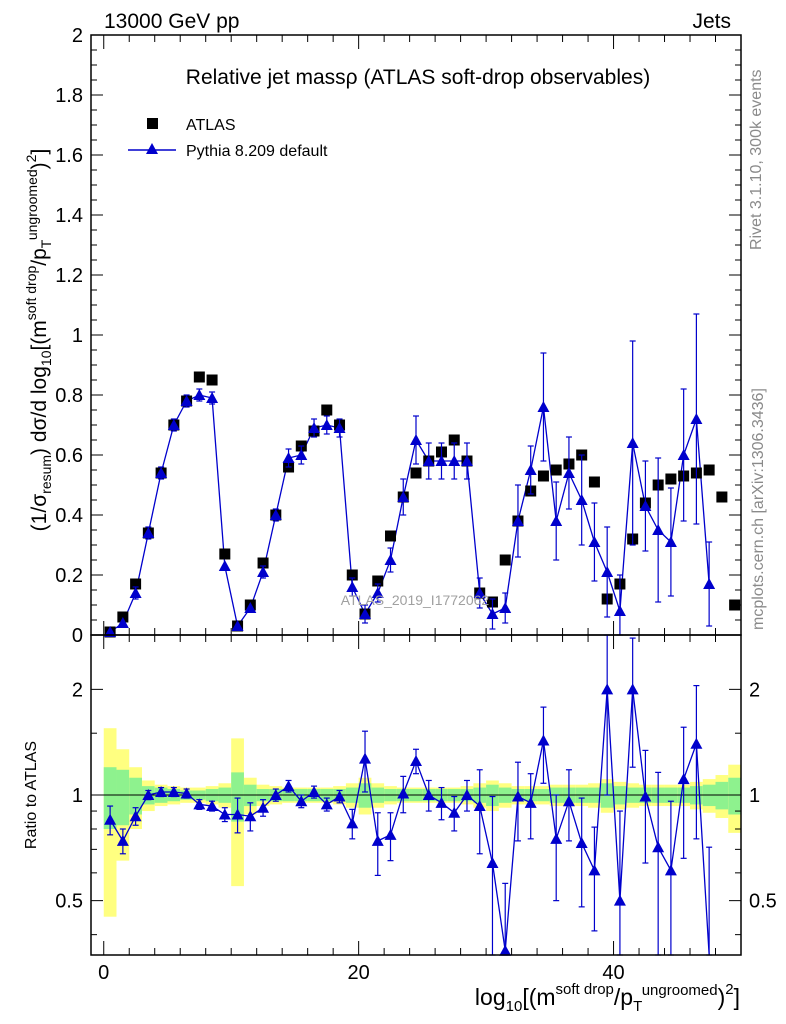  Describe the element at coordinates (754, 690) in the screenshot. I see `ratio-y-tick-label-right: 2` at that location.